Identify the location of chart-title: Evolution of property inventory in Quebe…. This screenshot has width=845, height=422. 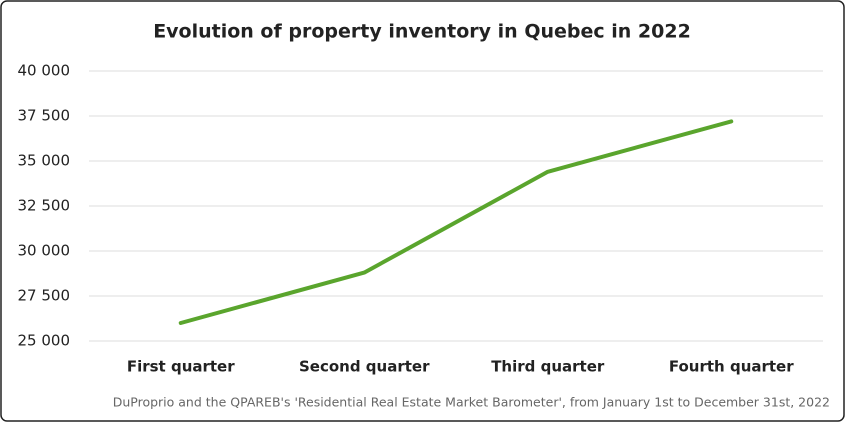
(422, 32).